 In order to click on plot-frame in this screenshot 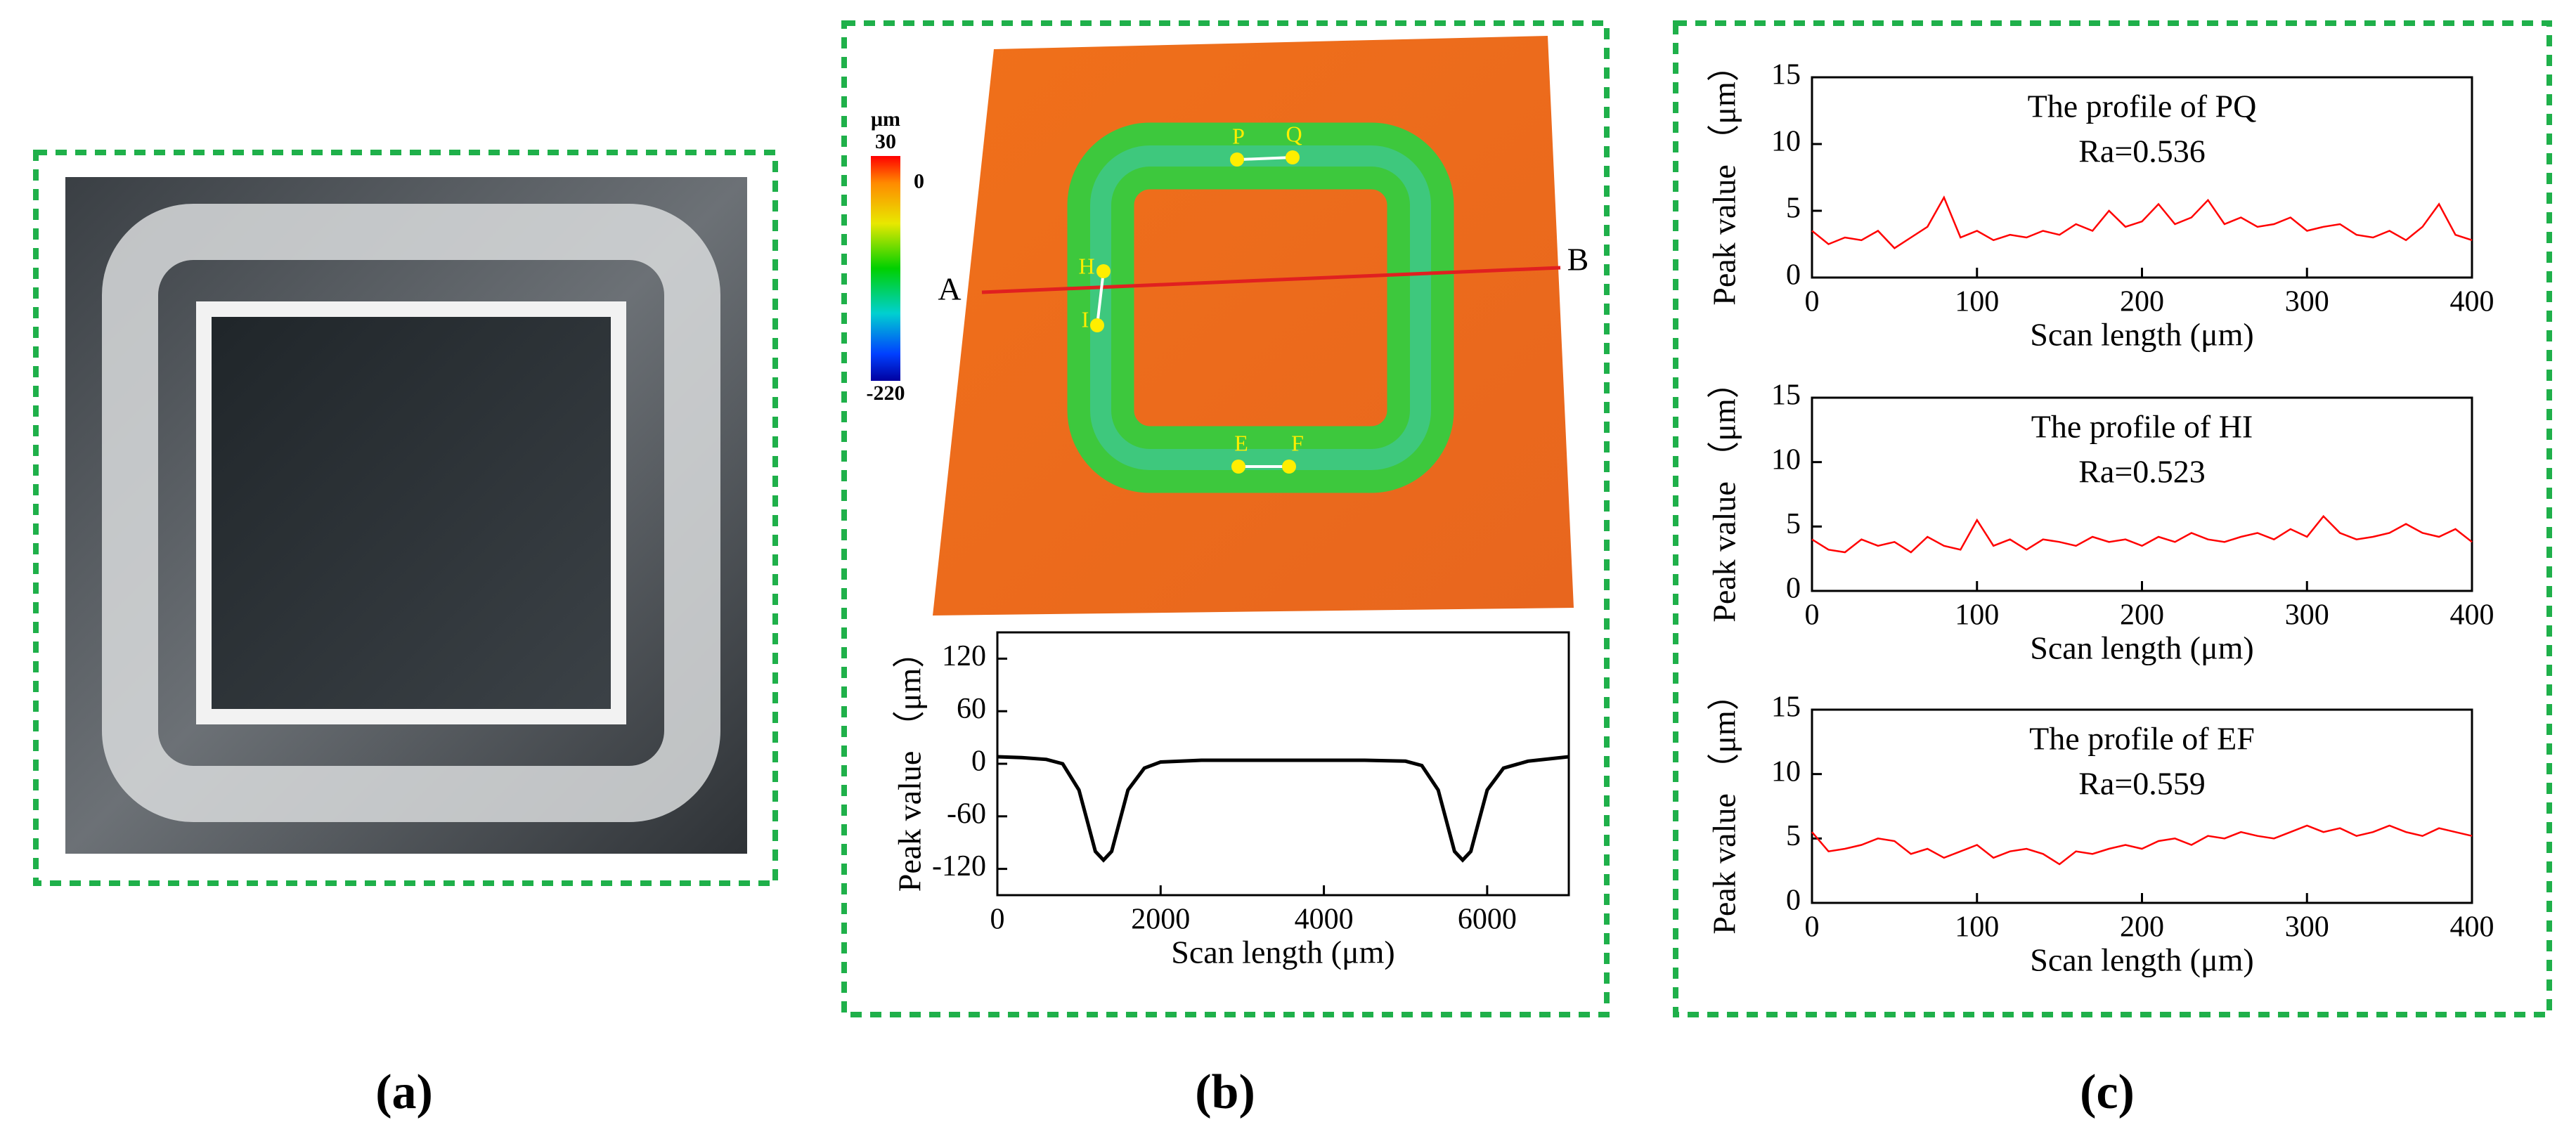, I will do `click(1283, 764)`.